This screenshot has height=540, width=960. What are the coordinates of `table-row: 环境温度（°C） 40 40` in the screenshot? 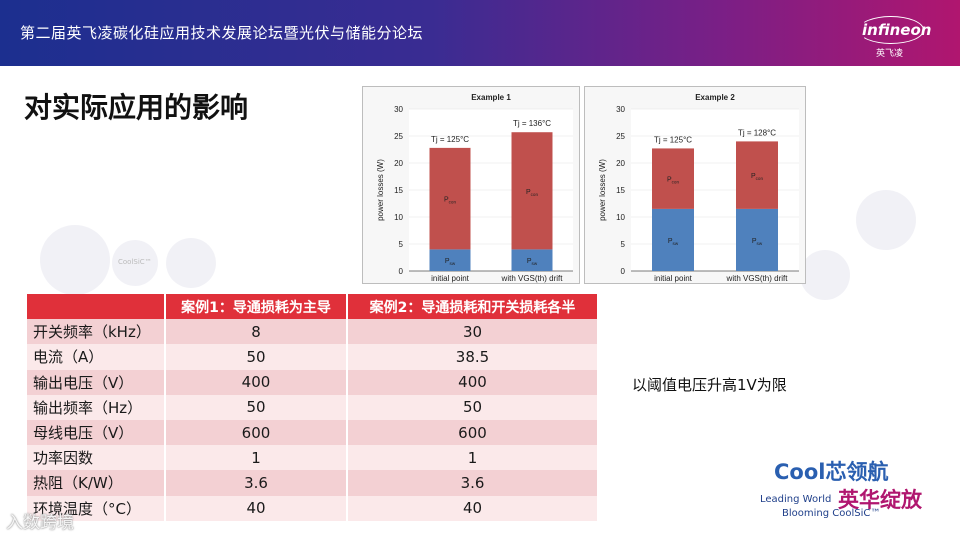 It's located at (312, 508).